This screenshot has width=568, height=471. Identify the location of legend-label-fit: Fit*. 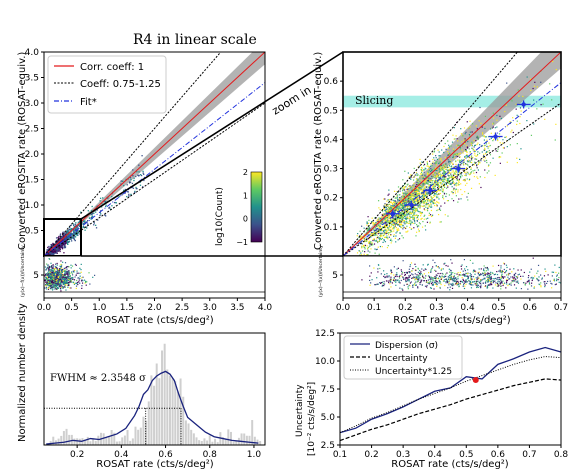
(88, 102).